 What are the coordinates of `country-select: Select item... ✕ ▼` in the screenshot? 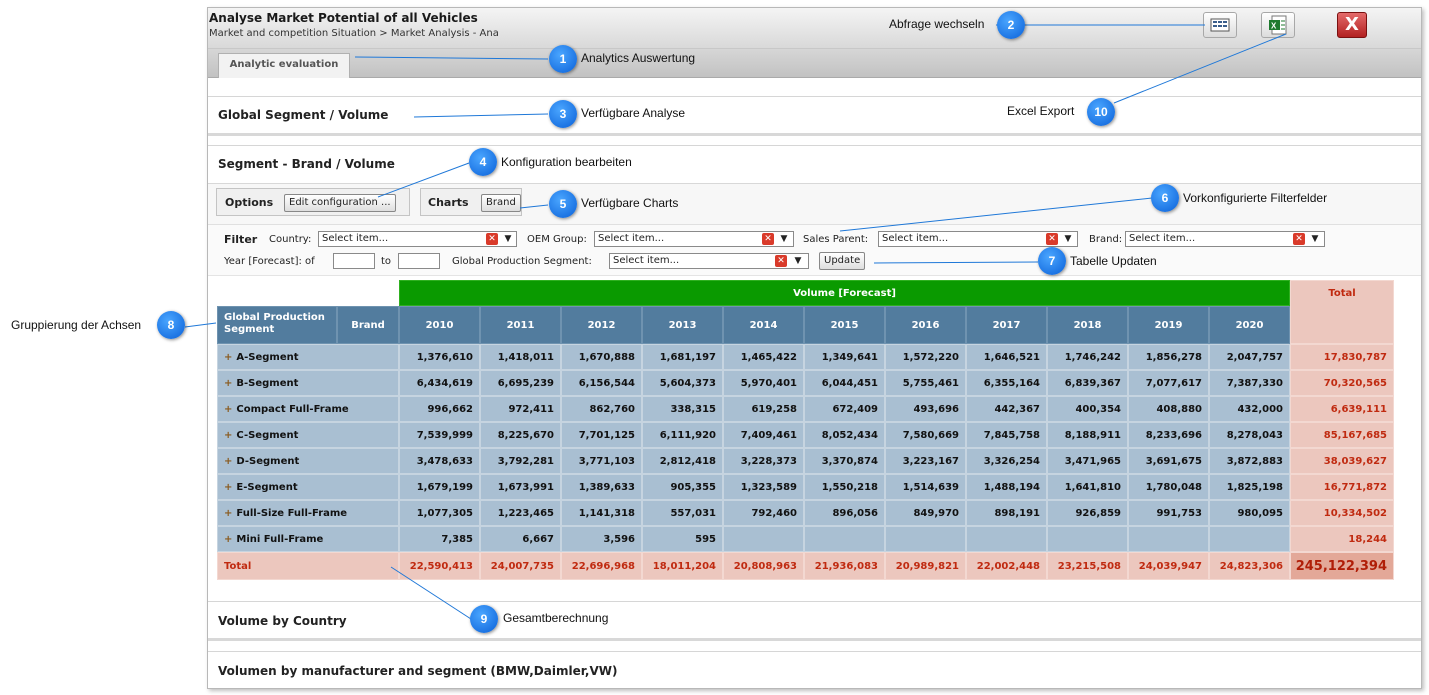 It's located at (417, 239).